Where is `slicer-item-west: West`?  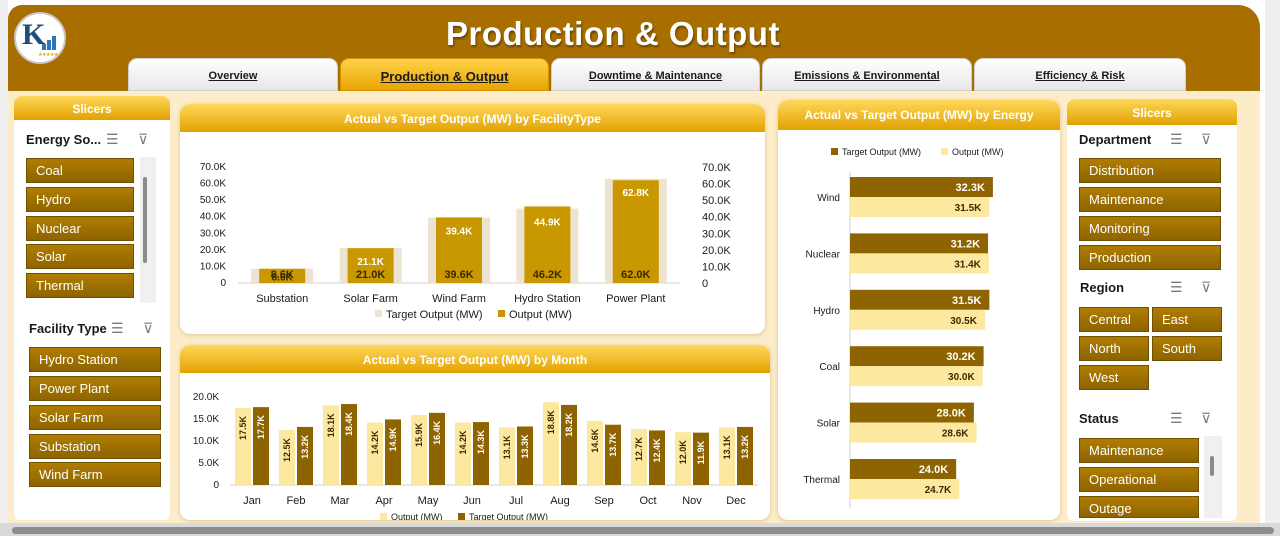
slicer-item-west: West is located at coordinates (1114, 377).